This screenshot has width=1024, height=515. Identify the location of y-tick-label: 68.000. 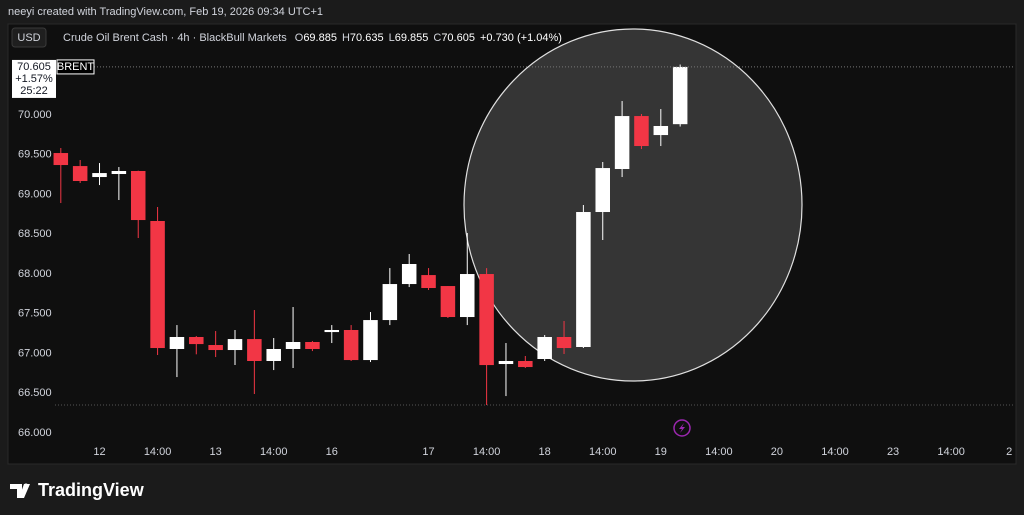
(35, 274).